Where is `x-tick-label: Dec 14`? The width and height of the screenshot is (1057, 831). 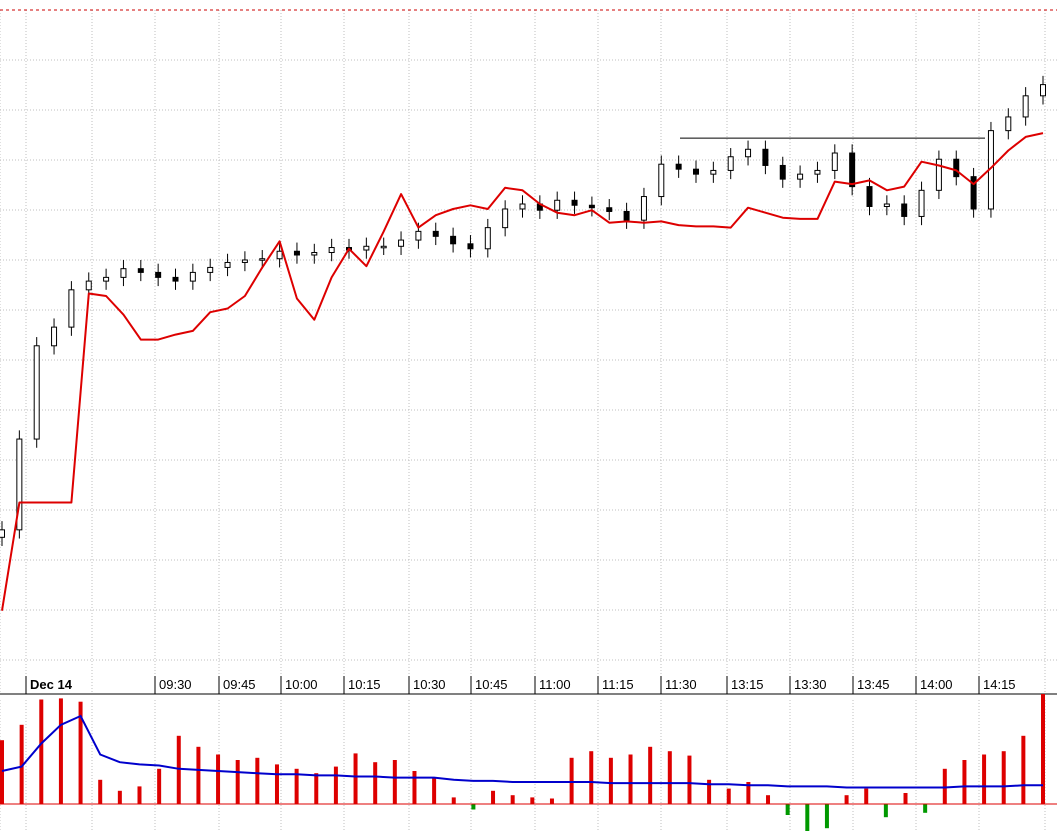 x-tick-label: Dec 14 is located at coordinates (51, 684).